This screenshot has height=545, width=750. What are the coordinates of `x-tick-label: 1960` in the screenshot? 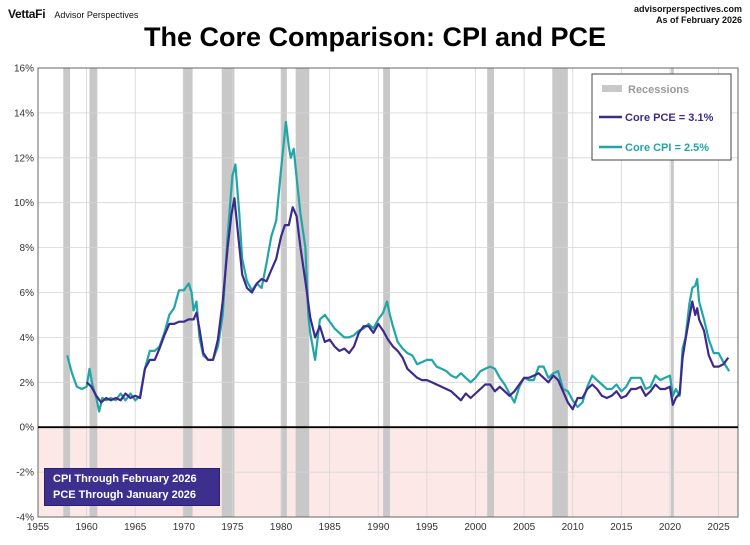 It's located at (86, 527).